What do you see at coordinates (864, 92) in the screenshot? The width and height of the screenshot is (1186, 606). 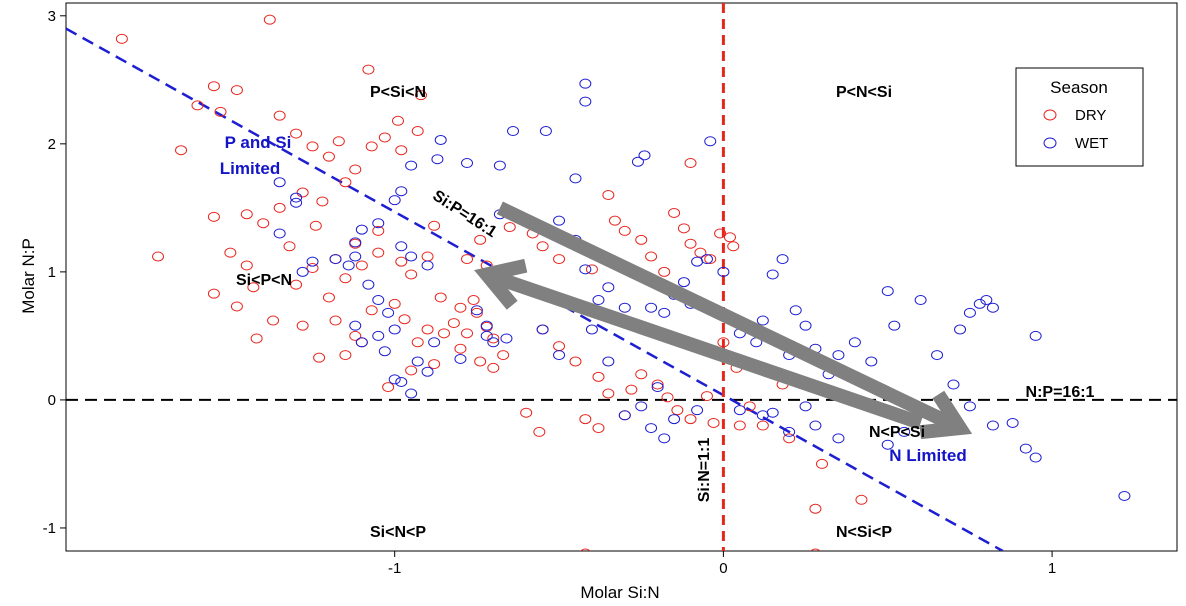 I see `region-label-p-n-si: P<N<Si` at bounding box center [864, 92].